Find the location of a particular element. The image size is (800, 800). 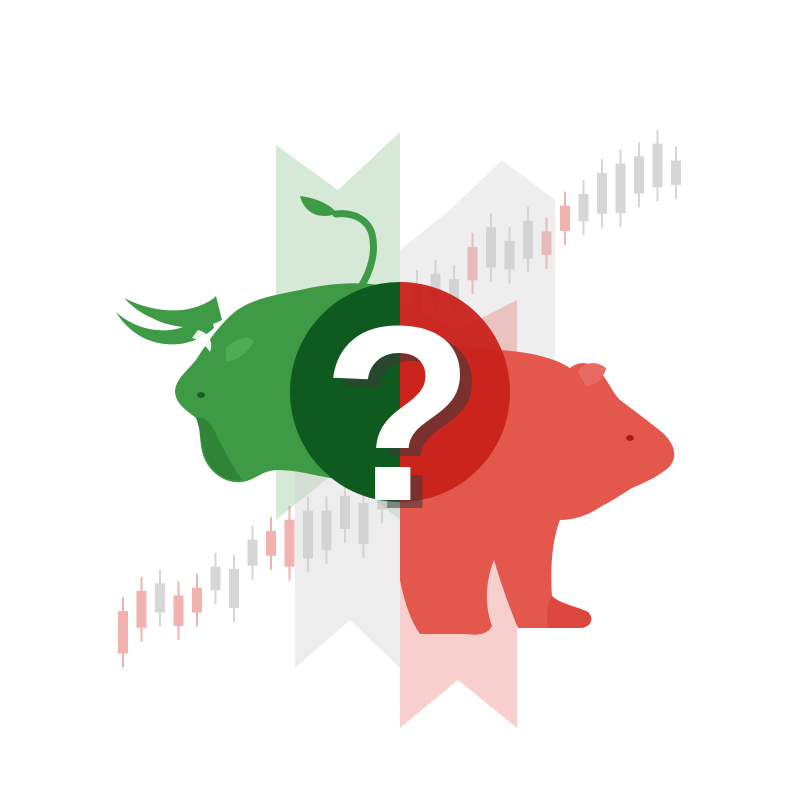

dark-red-half-circle is located at coordinates (455, 392).